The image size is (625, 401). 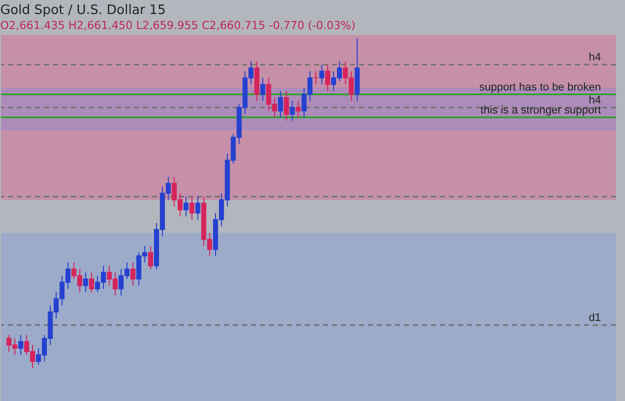 What do you see at coordinates (540, 110) in the screenshot?
I see `ref-line-label: this is a stronger support` at bounding box center [540, 110].